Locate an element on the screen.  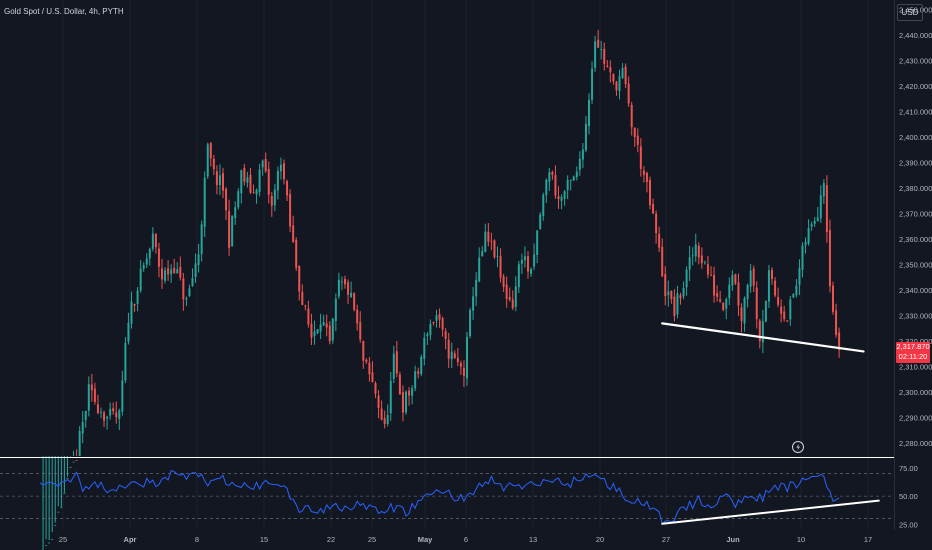
time-axis: 25 Apr 8 15 22 25 May 6 13 20 27 Jun 10 17 is located at coordinates (465, 539).